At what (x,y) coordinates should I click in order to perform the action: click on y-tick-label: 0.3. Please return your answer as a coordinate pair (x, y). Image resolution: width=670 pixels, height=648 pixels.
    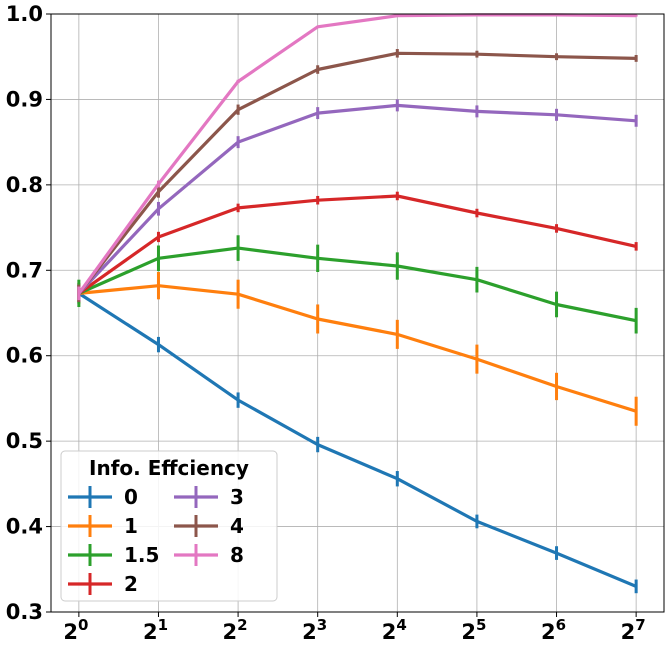
    Looking at the image, I should click on (24, 612).